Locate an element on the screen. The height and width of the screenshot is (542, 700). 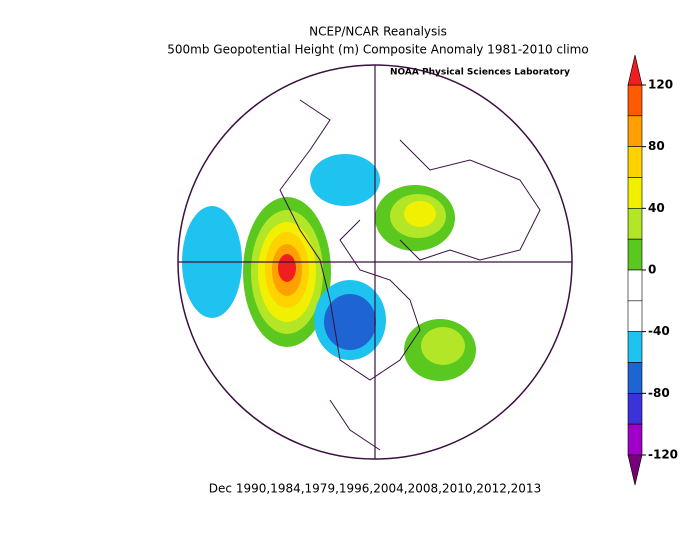
colorbar-under-arrow is located at coordinates (635, 470).